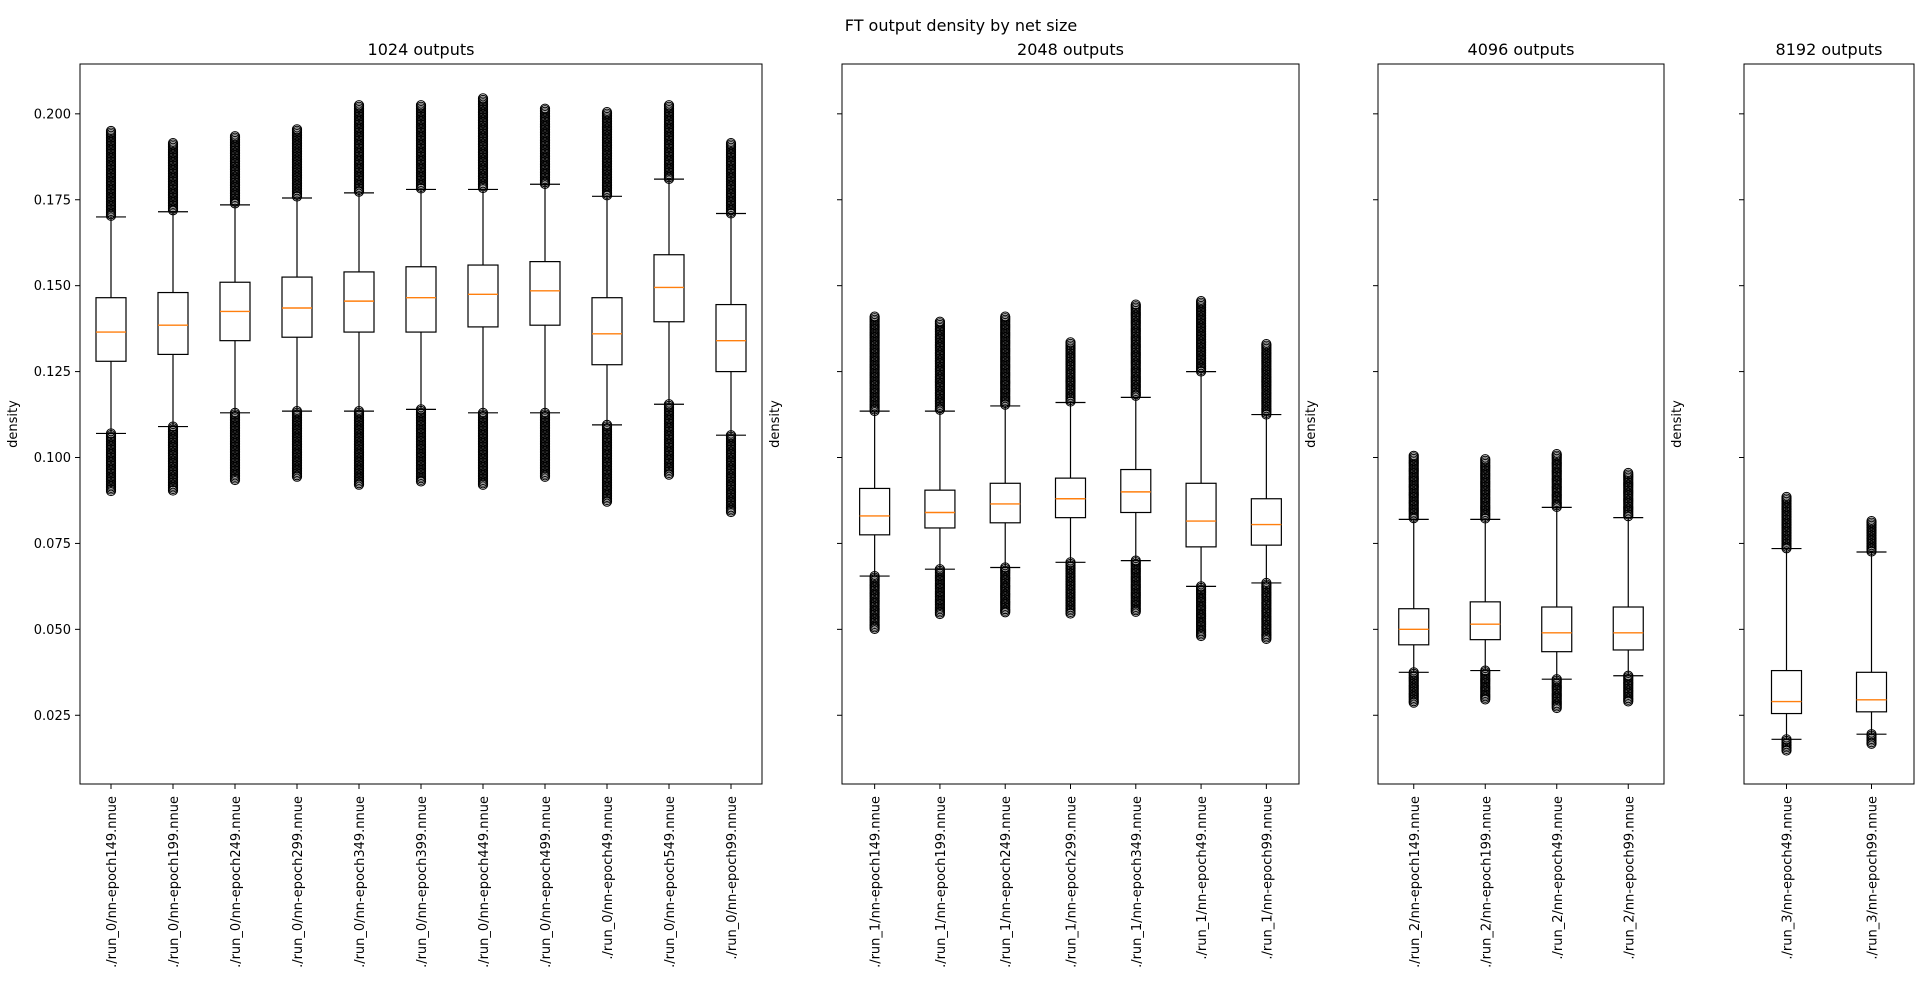 The height and width of the screenshot is (984, 1920). What do you see at coordinates (421, 49) in the screenshot?
I see `subplot-title: 1024 outputs` at bounding box center [421, 49].